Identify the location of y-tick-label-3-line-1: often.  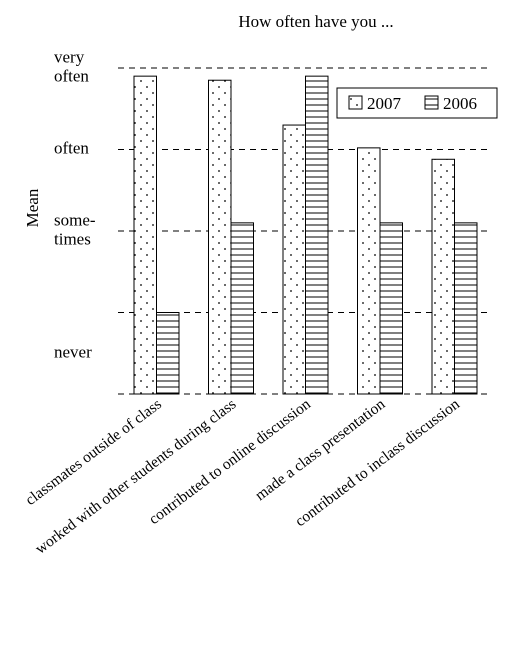
(71, 76).